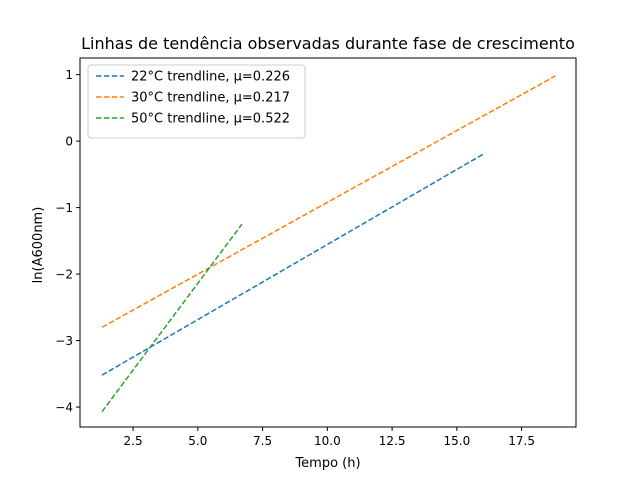 This screenshot has width=640, height=480. I want to click on y-tick-label: 1, so click(69, 75).